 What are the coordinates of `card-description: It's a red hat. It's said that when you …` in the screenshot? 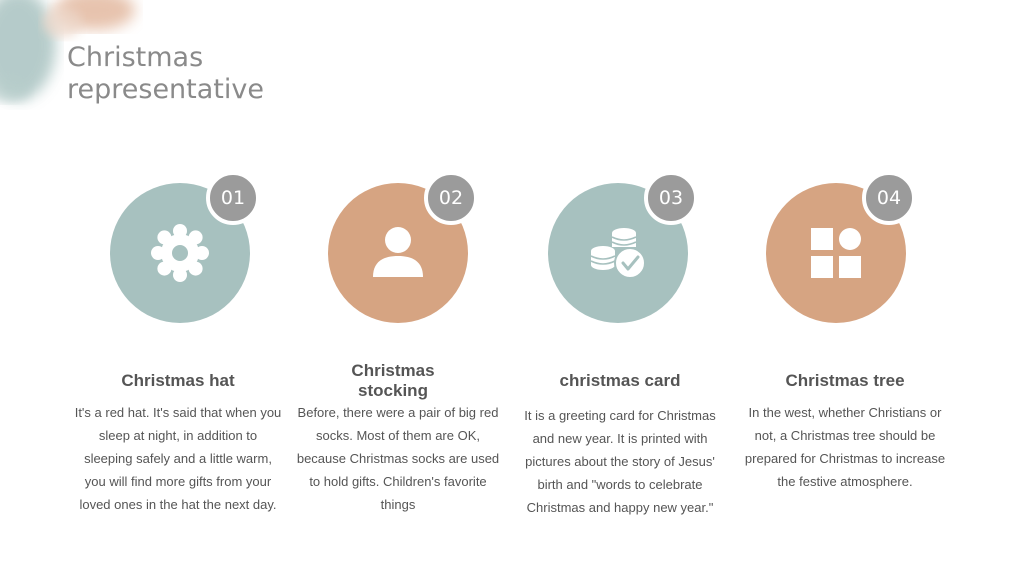 It's located at (178, 458).